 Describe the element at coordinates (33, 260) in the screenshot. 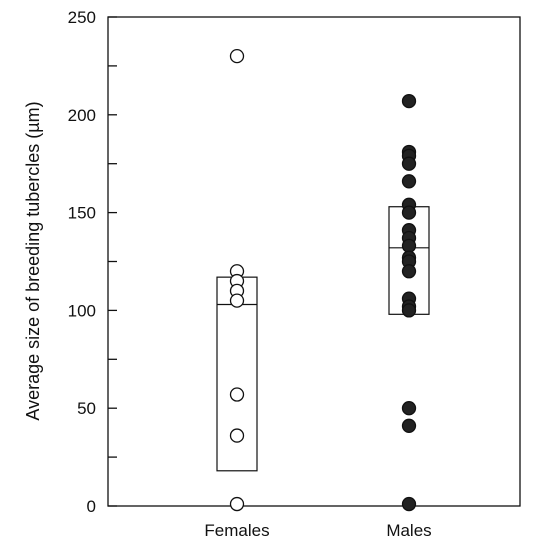

I see `y-axis-title: Average size of breeding tubercles (µm)` at that location.